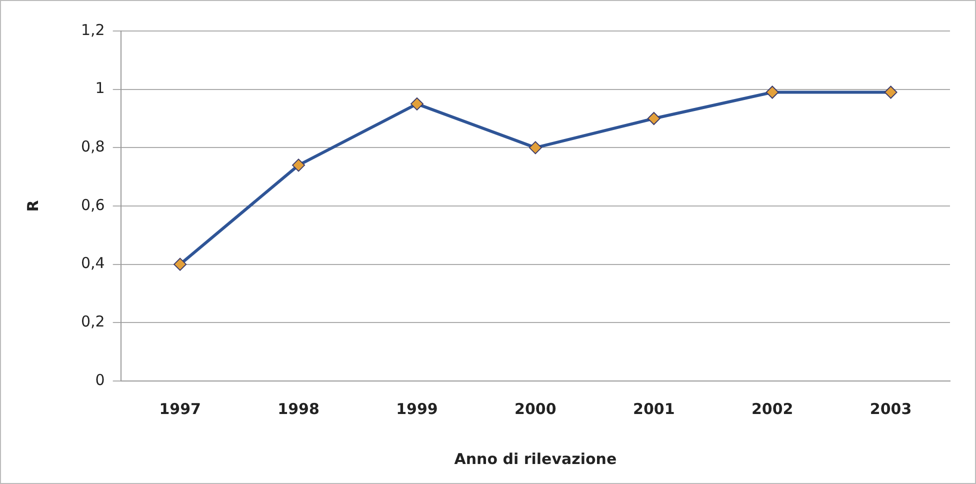  What do you see at coordinates (417, 409) in the screenshot?
I see `x-tick-label: 1999` at bounding box center [417, 409].